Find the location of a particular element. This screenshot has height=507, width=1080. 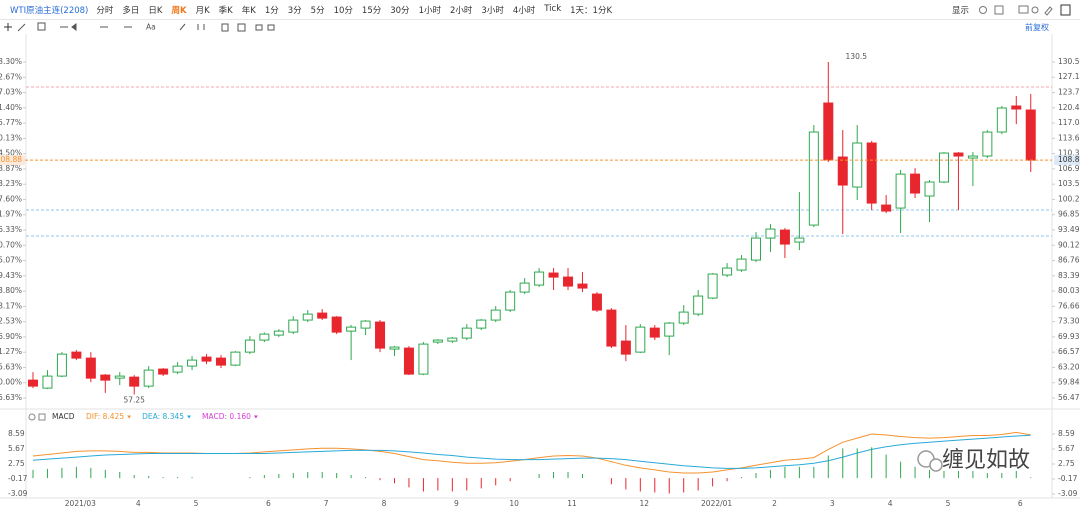

draw-tool-icons: Aa is located at coordinates (139, 27).